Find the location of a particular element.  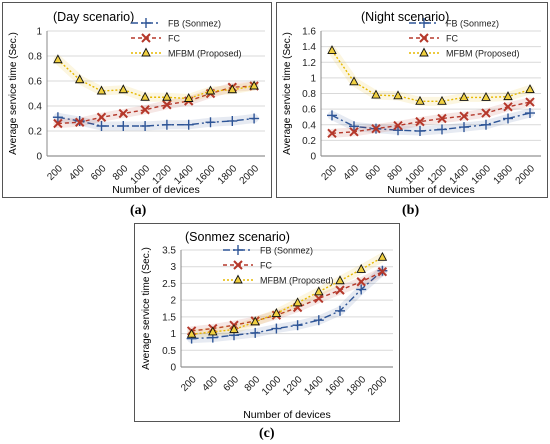

x-tick-label: 1000 is located at coordinates (272, 386).